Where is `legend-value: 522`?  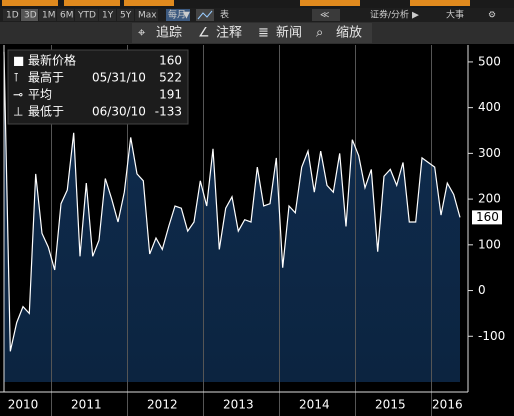 legend-value: 522 is located at coordinates (170, 78).